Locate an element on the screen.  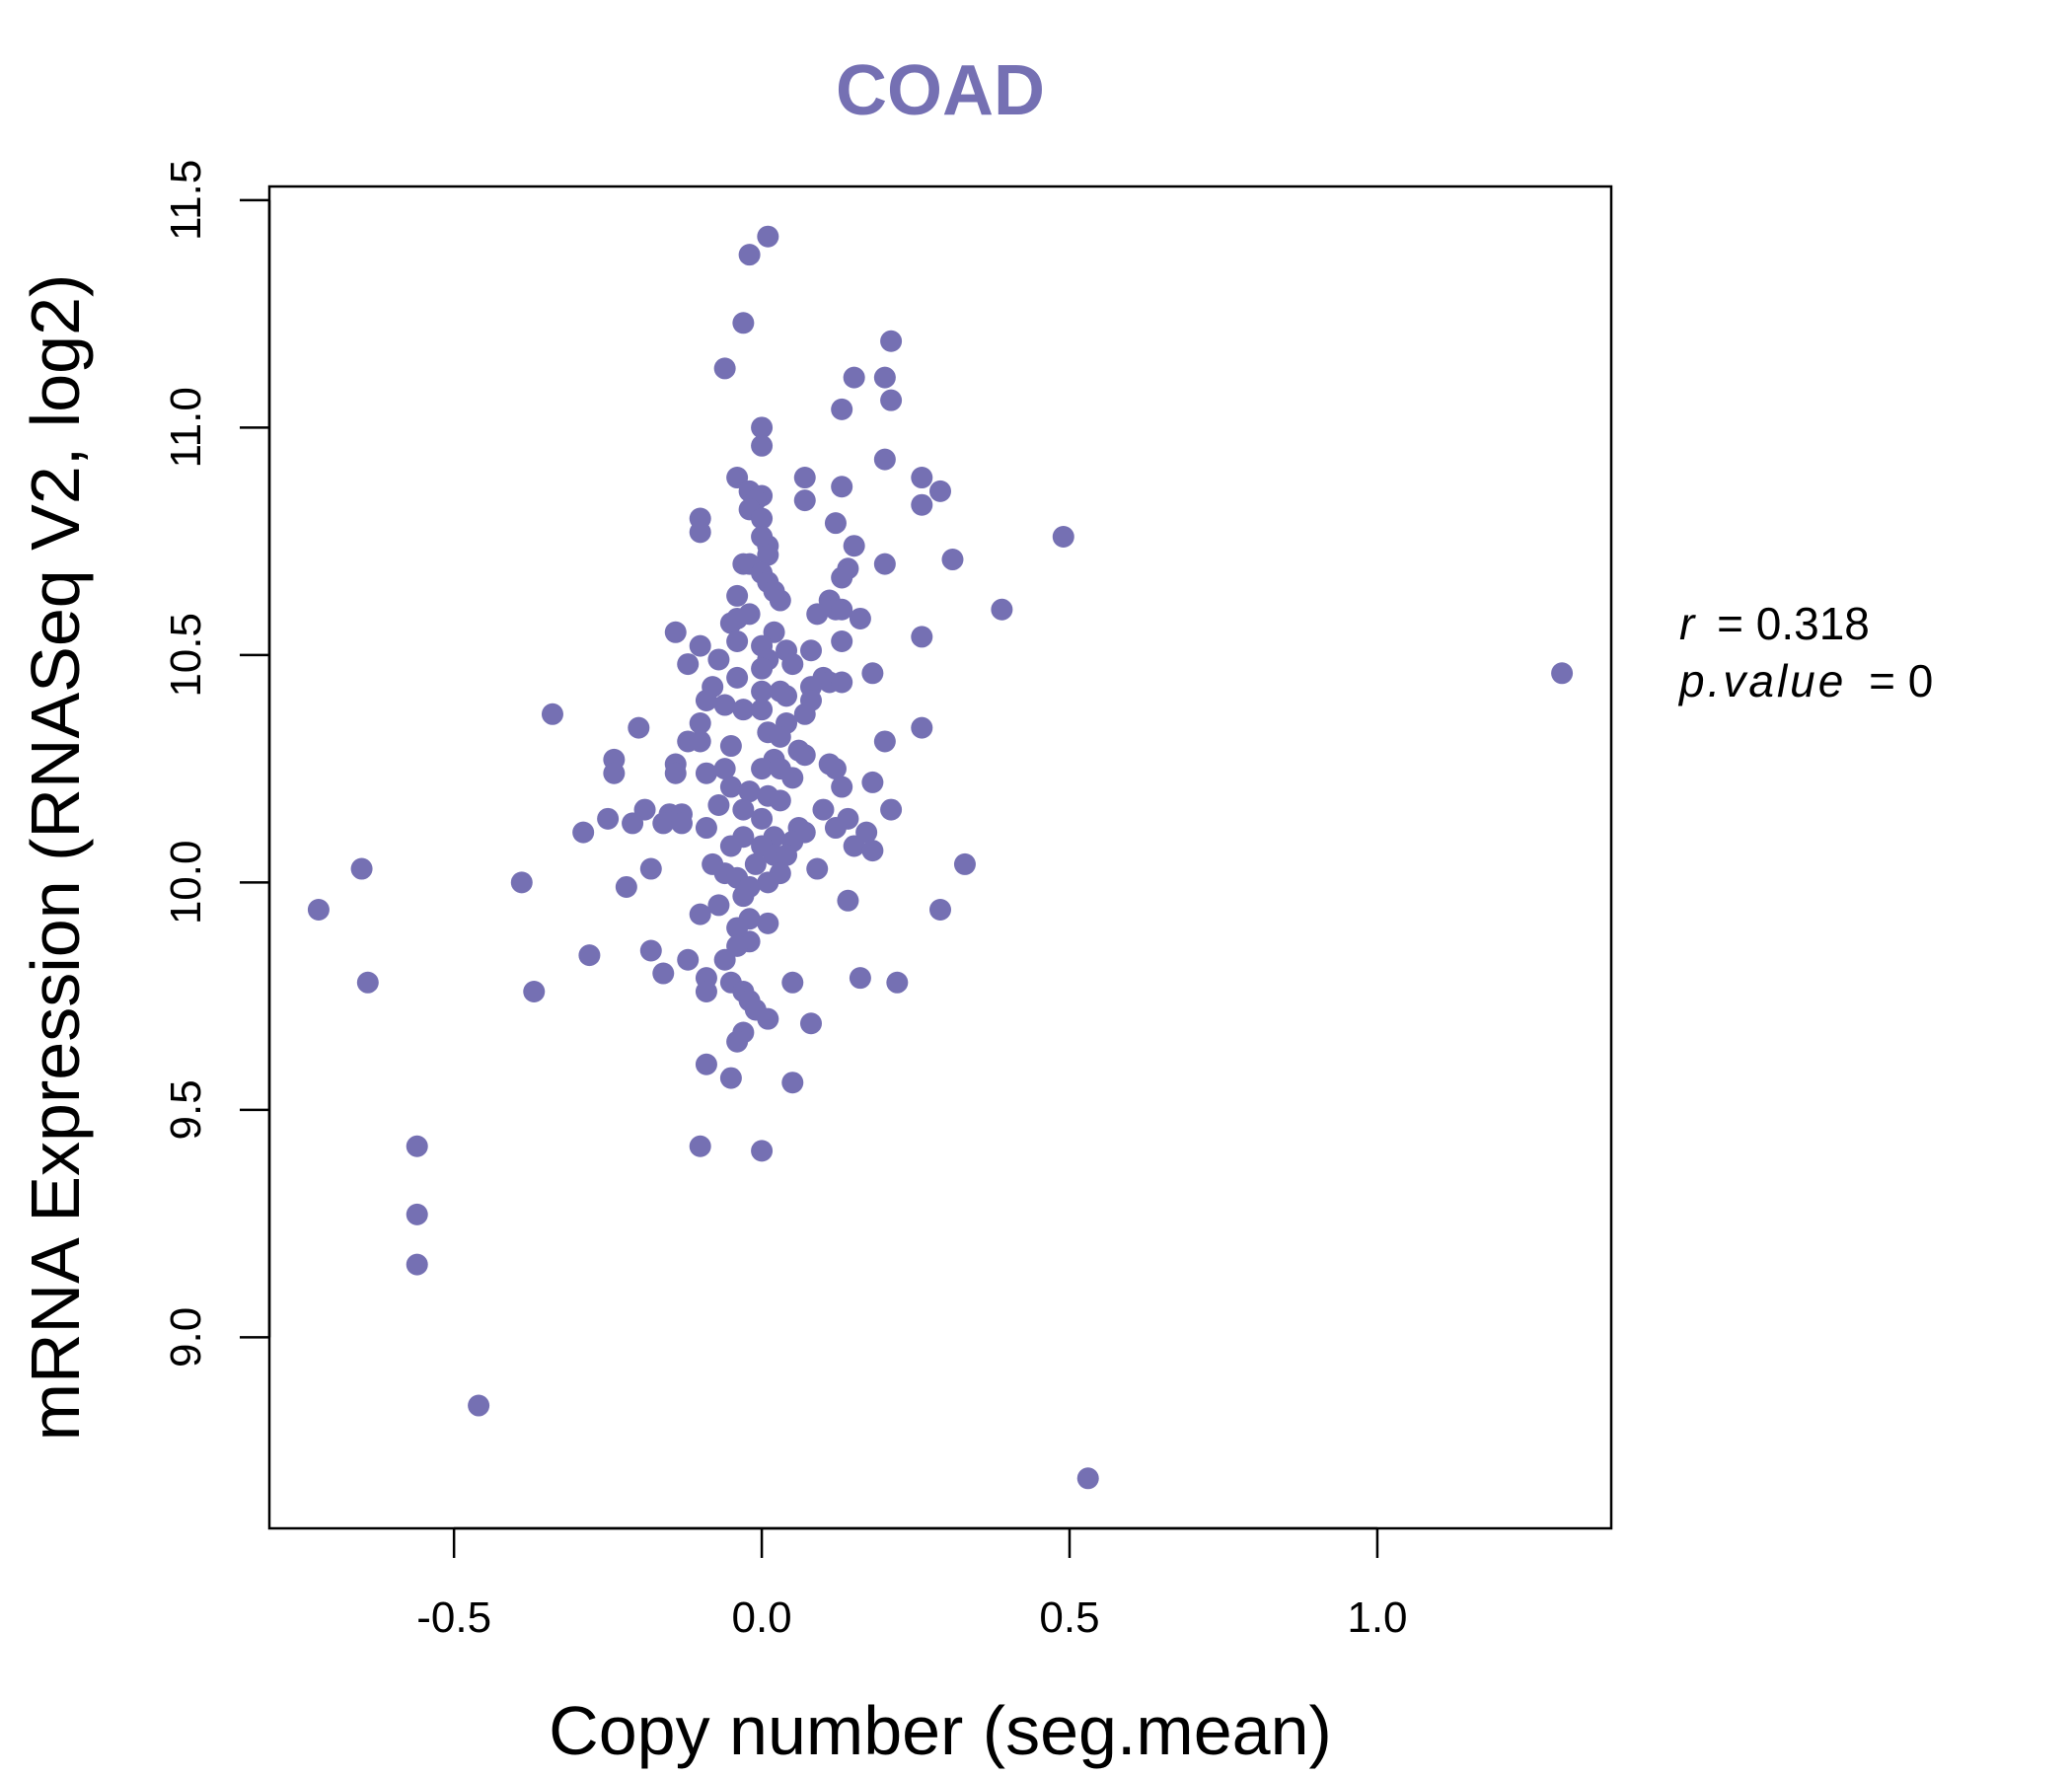
y-tick-label: 10.5 is located at coordinates (186, 655).